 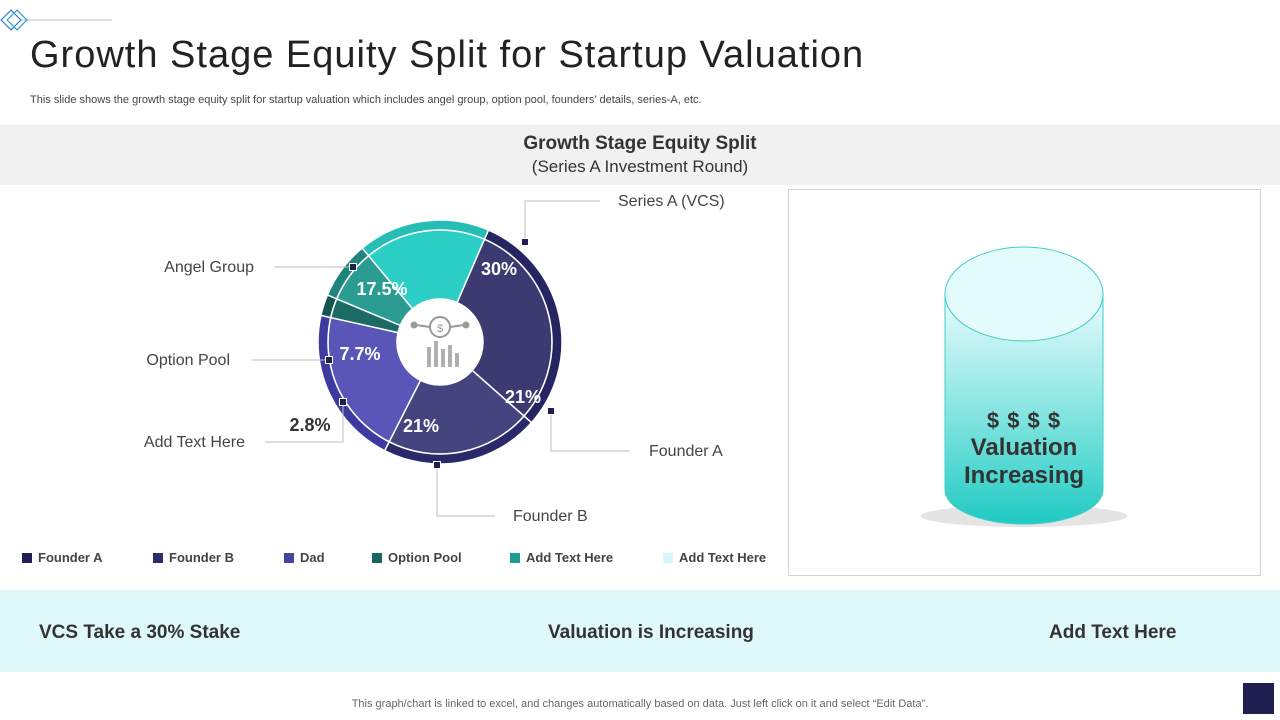 I want to click on legend-item-add-text-1: Add Text Here, so click(x=561, y=557).